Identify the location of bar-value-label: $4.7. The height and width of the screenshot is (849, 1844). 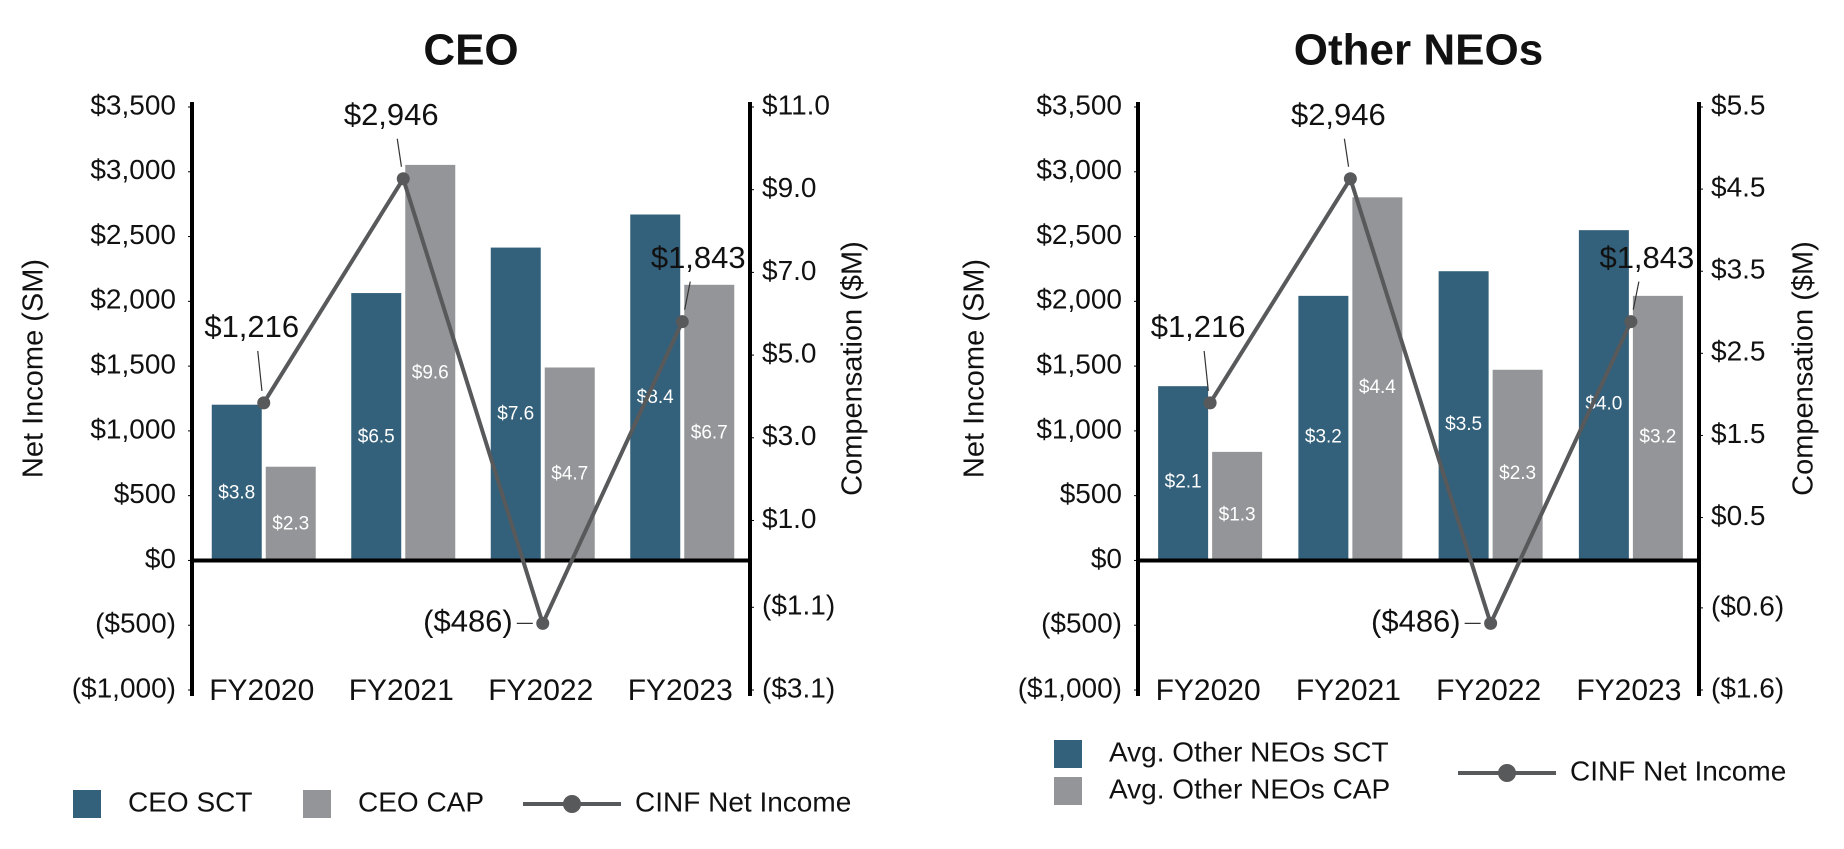
(569, 474).